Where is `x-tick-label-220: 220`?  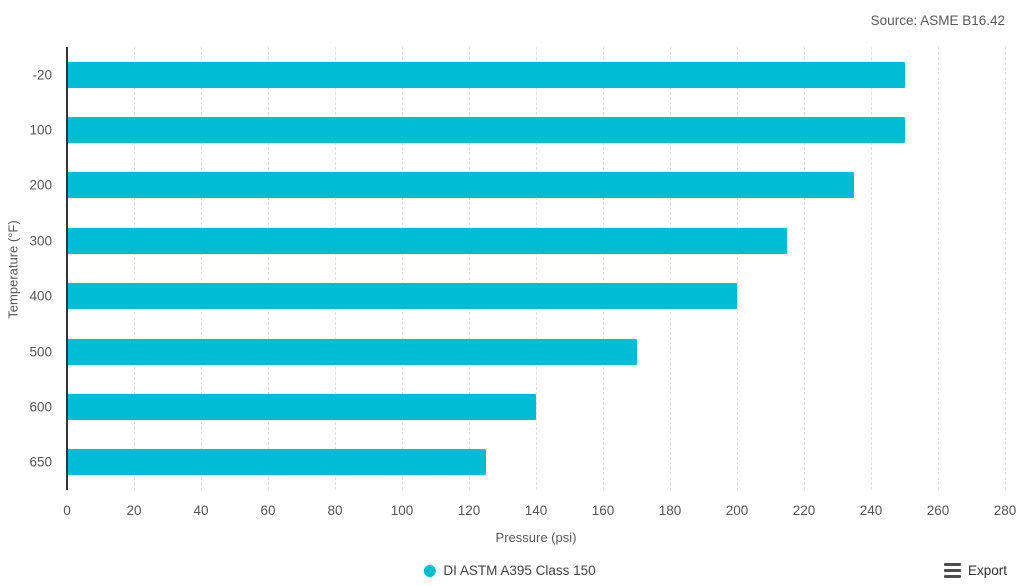 x-tick-label-220: 220 is located at coordinates (804, 510).